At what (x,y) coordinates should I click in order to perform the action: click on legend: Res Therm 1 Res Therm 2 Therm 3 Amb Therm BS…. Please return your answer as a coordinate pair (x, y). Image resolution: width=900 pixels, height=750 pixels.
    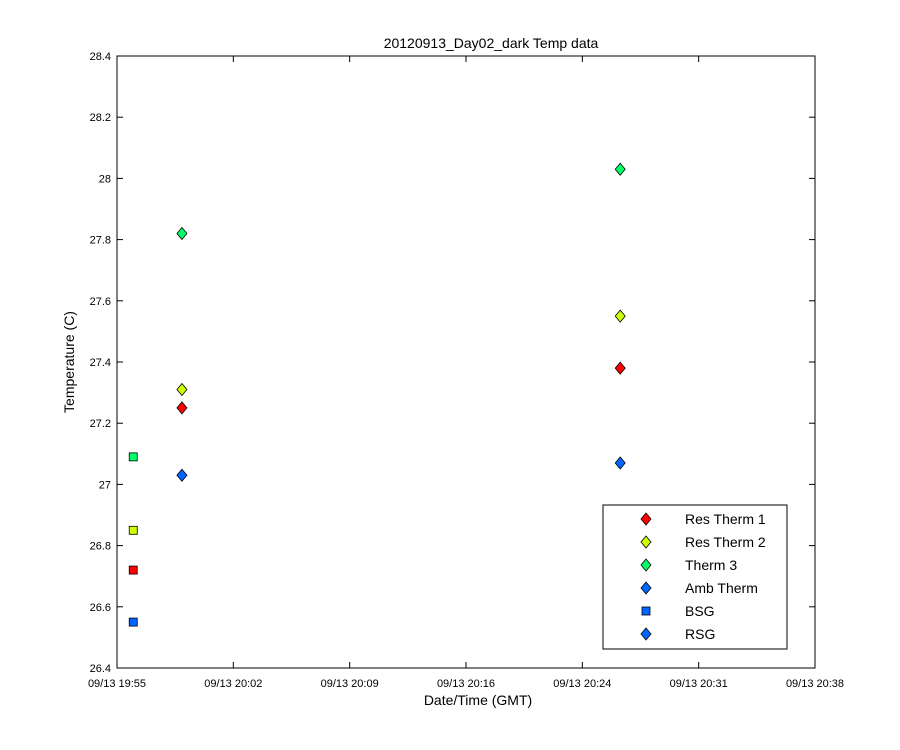
    Looking at the image, I should click on (695, 577).